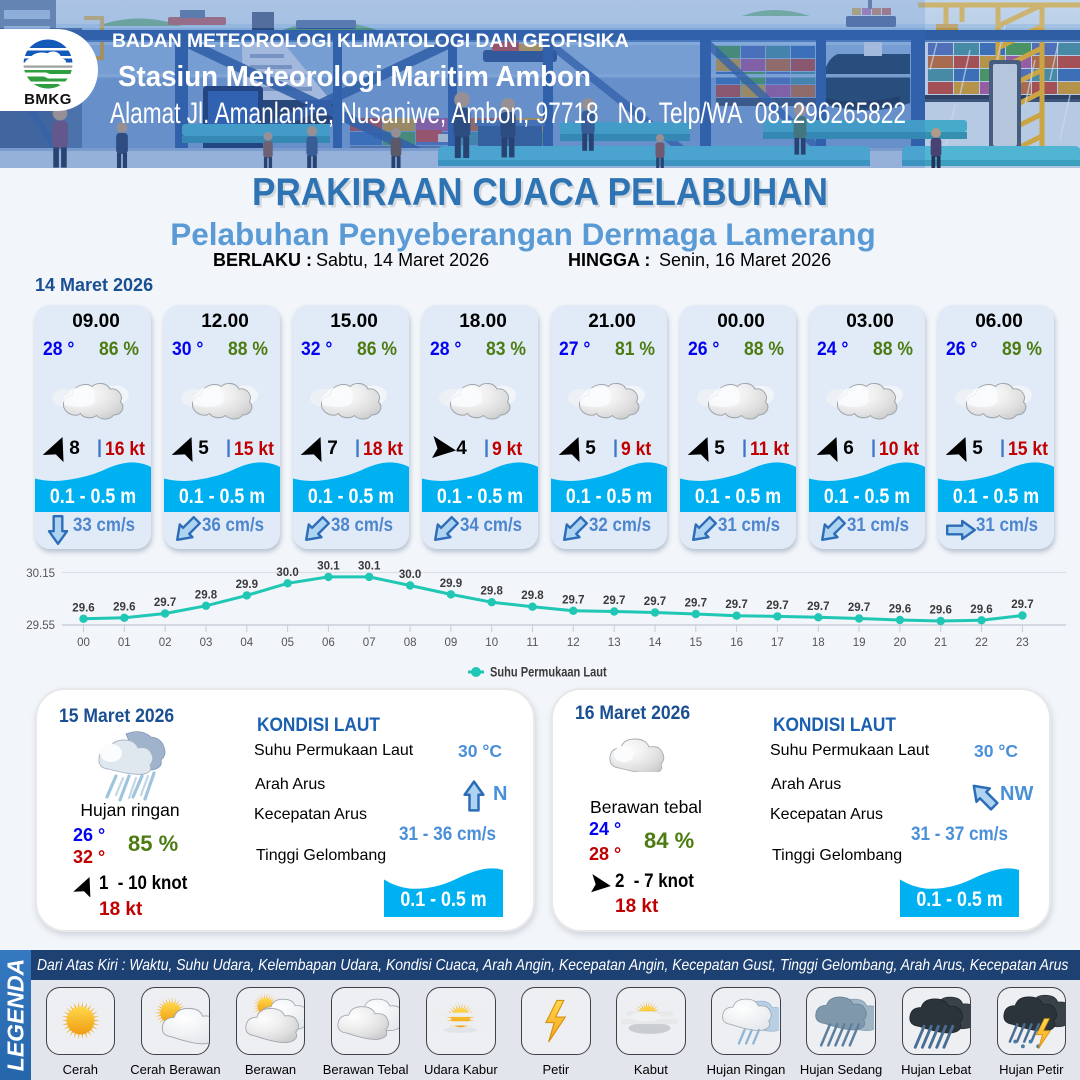 Image resolution: width=1080 pixels, height=1080 pixels. I want to click on svg-text: 18, so click(818, 643).